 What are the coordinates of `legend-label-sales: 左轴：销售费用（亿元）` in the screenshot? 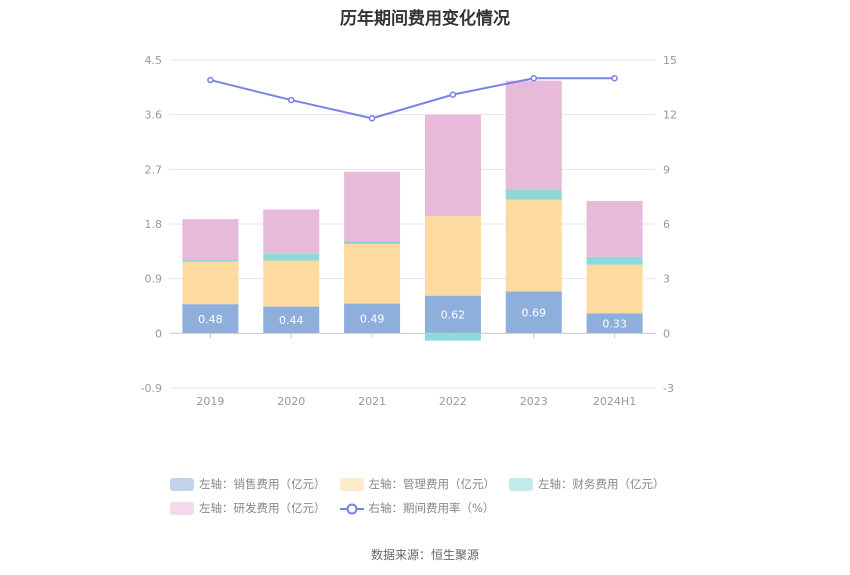 It's located at (262, 484).